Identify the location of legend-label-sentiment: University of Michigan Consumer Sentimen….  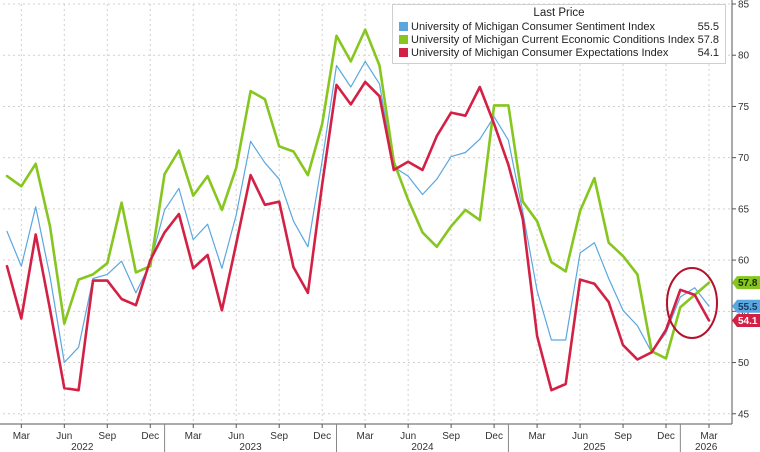
(533, 27).